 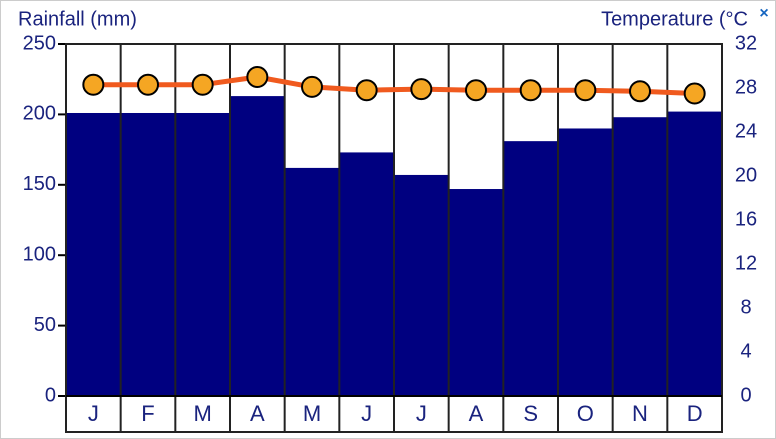 What do you see at coordinates (763, 13) in the screenshot?
I see `close-button: ×` at bounding box center [763, 13].